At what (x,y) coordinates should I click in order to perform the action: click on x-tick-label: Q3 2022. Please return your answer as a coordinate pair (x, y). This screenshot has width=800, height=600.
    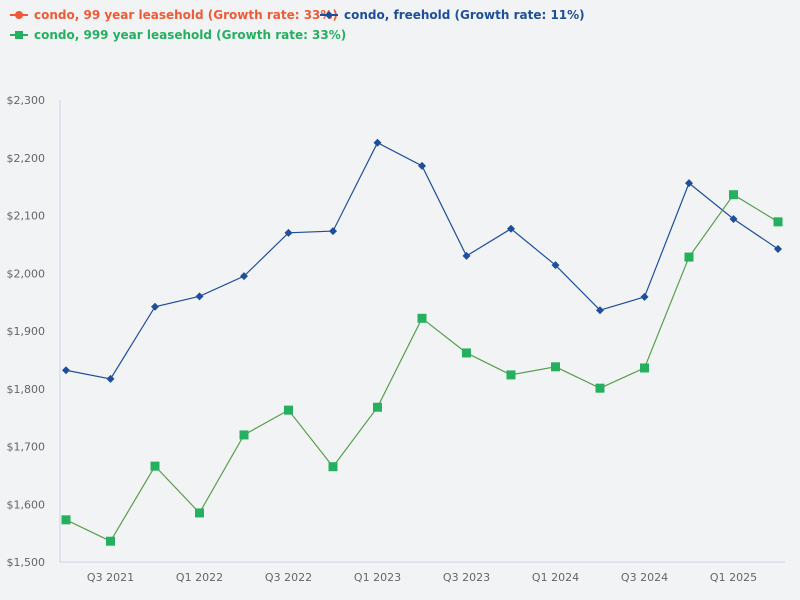
    Looking at the image, I should click on (288, 577).